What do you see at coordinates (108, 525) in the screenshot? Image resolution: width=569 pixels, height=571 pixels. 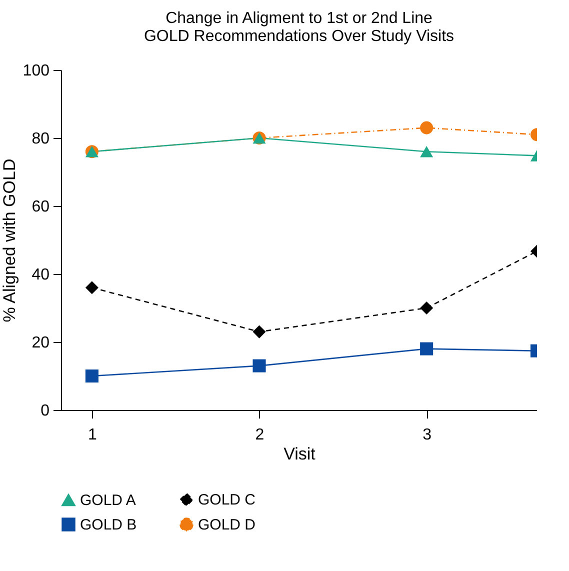 I see `legend-label: GOLD B` at bounding box center [108, 525].